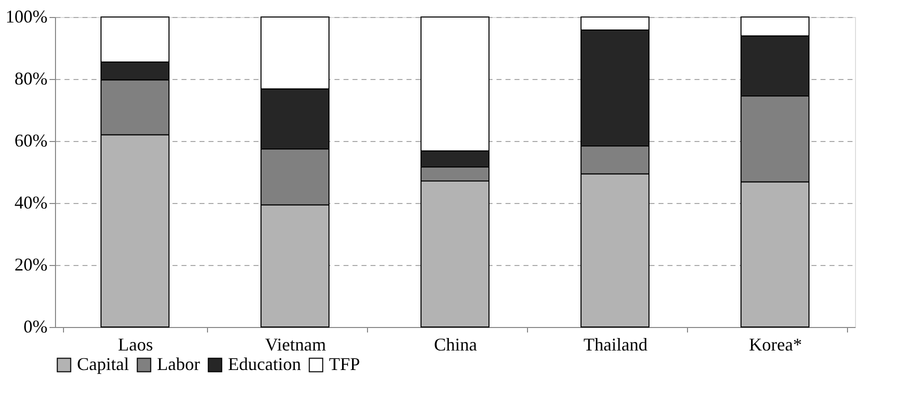  I want to click on x-tick-label: Laos, so click(135, 344).